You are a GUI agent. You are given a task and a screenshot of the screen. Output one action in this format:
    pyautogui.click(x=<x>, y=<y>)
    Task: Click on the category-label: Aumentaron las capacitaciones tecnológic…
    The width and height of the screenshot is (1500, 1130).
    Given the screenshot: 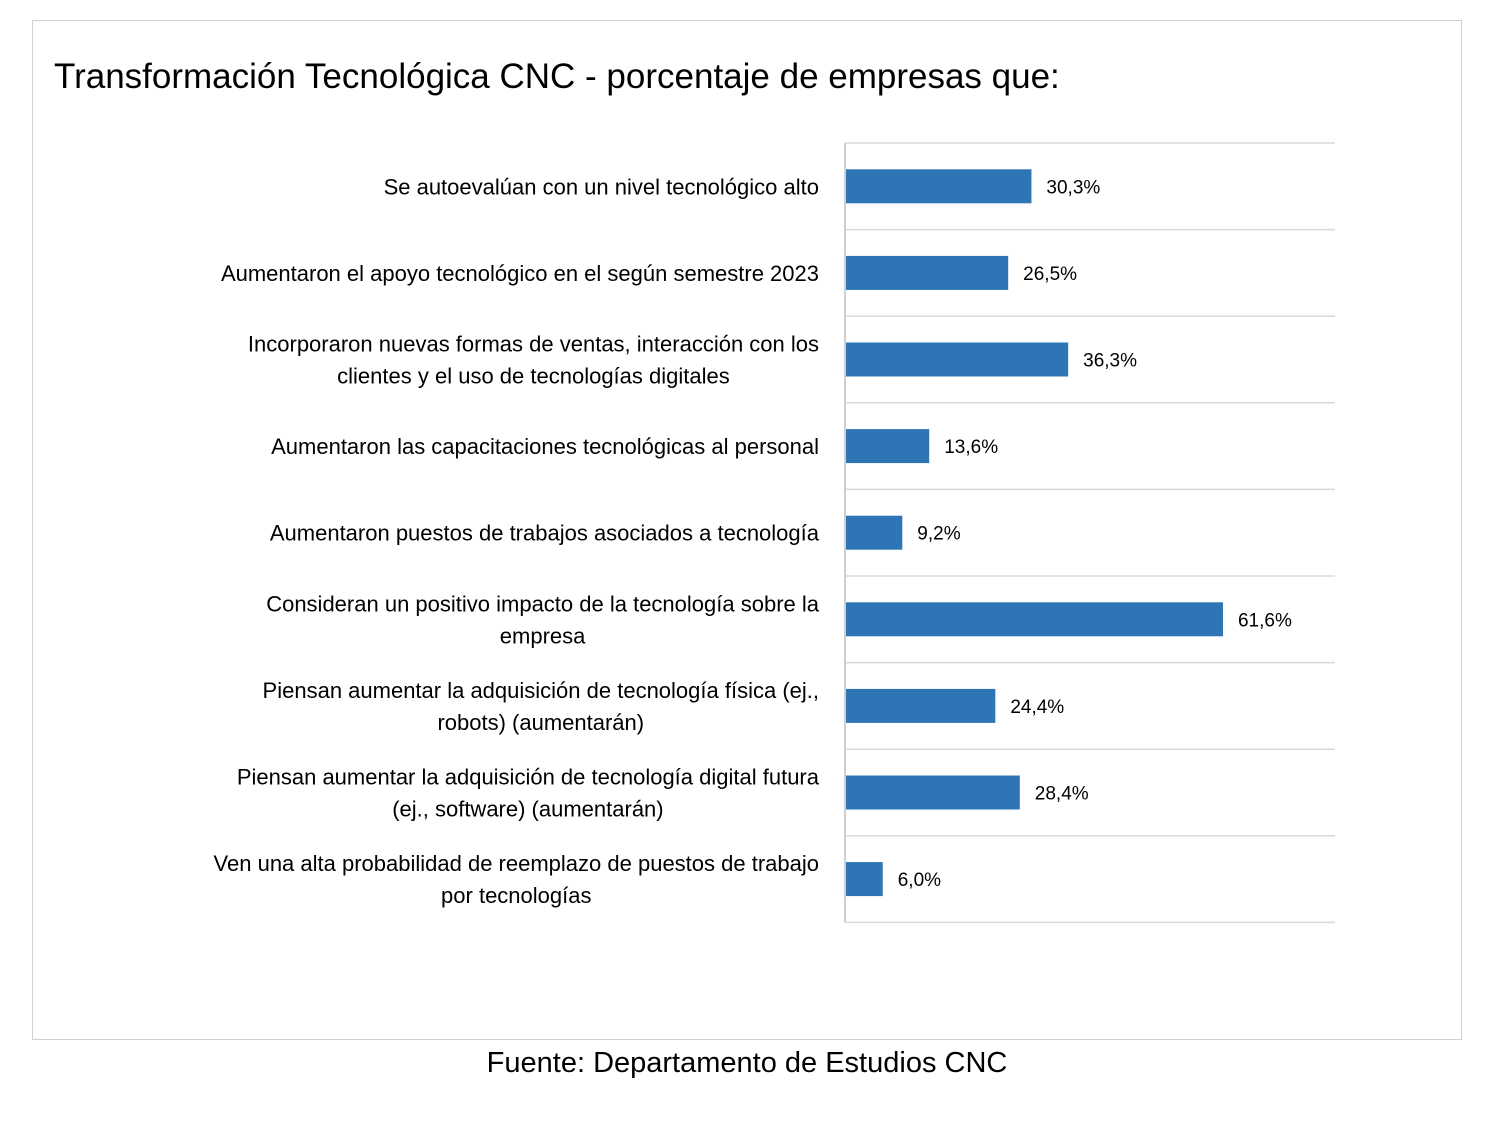 What is the action you would take?
    pyautogui.click(x=545, y=446)
    